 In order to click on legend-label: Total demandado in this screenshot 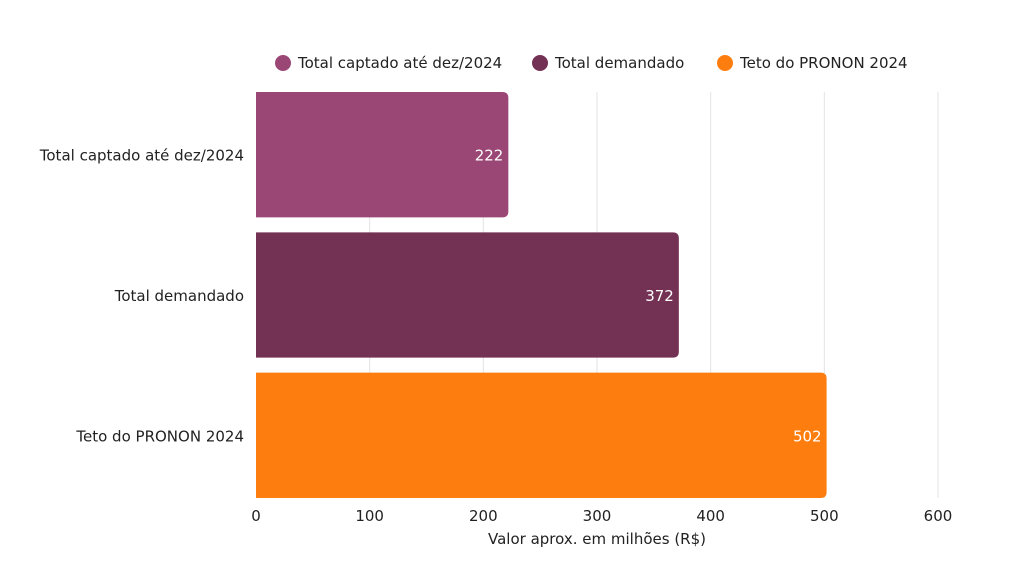, I will do `click(619, 63)`.